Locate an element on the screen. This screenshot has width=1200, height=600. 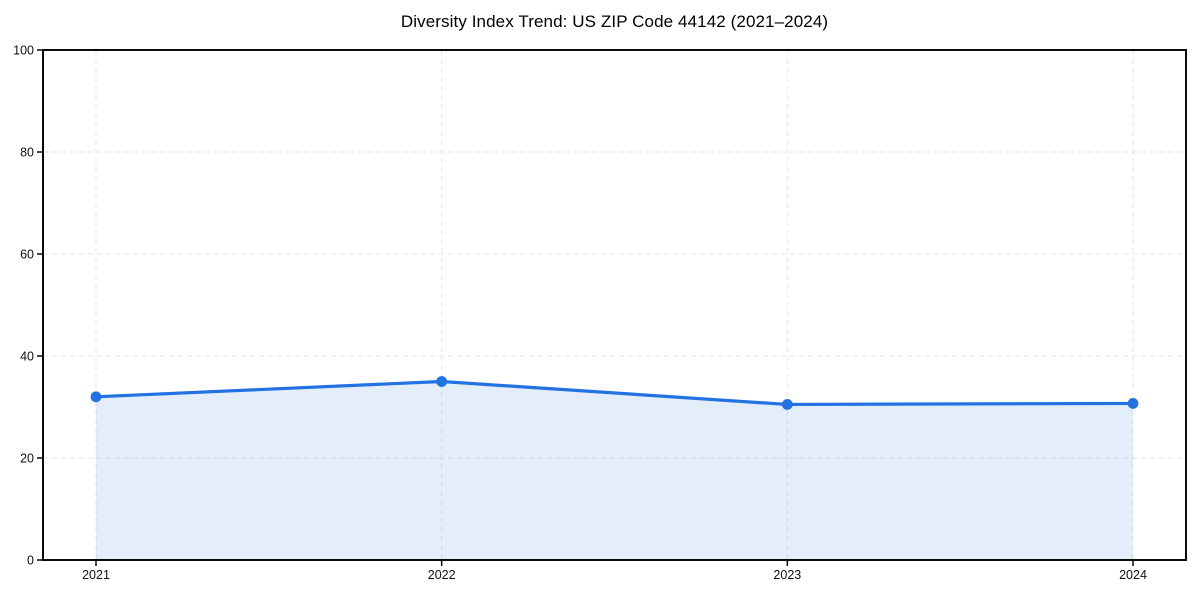
y-tick-label: 80 is located at coordinates (27, 152).